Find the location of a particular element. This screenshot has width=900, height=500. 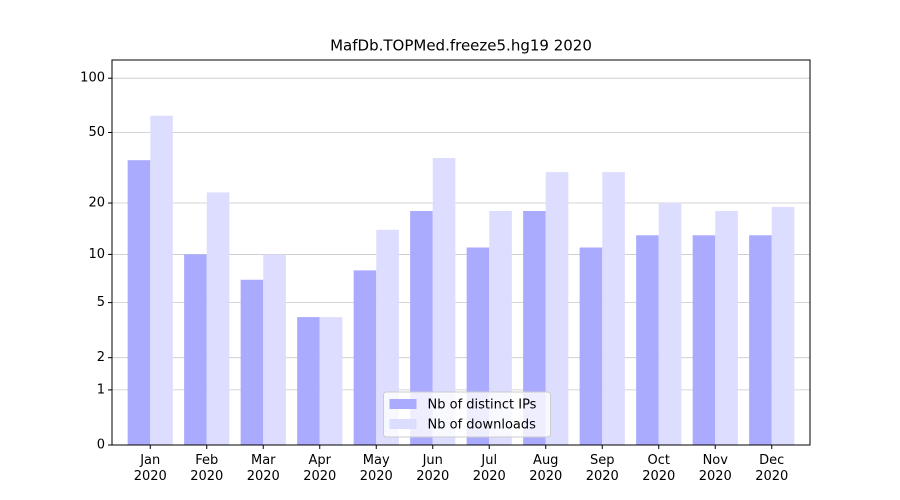

x-tick-label: Apr 2020 is located at coordinates (320, 468).